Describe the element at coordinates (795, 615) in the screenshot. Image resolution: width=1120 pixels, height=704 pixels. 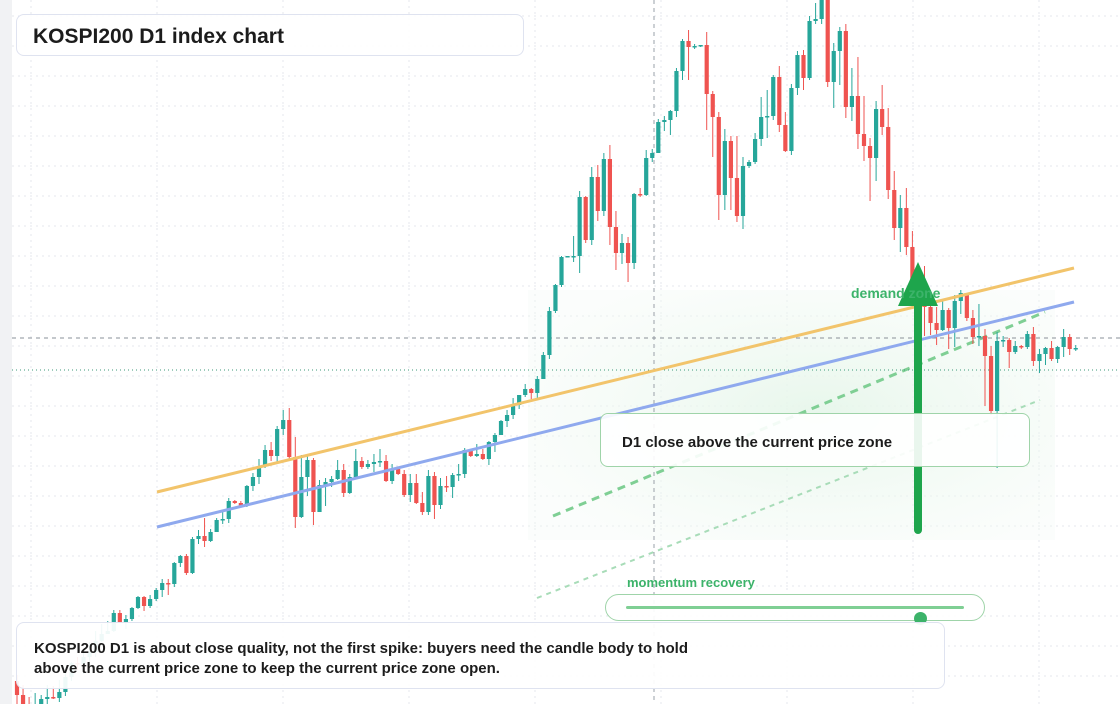
I see `slider-track` at that location.